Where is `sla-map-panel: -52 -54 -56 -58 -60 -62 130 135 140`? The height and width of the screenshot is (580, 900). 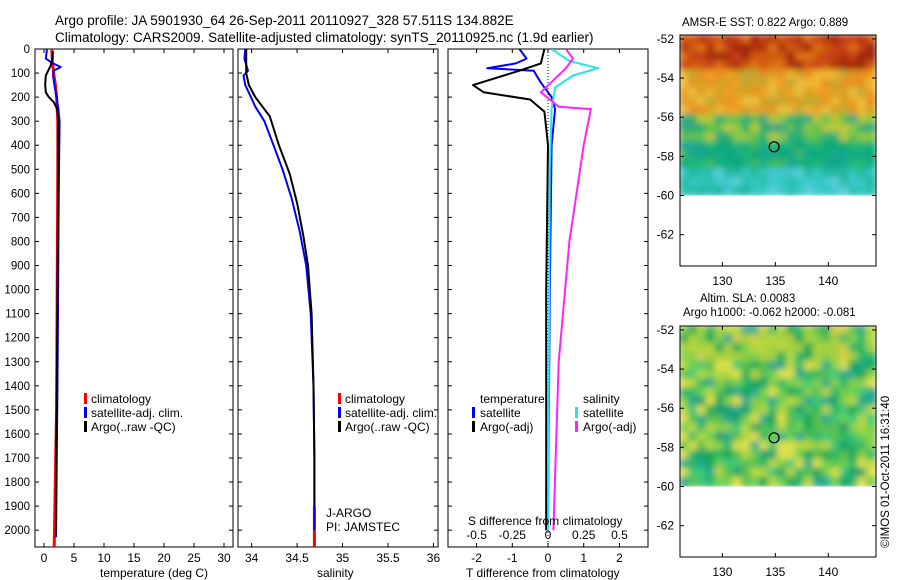
sla-map-panel: -52 -54 -56 -58 -60 -62 130 135 140 is located at coordinates (767, 451).